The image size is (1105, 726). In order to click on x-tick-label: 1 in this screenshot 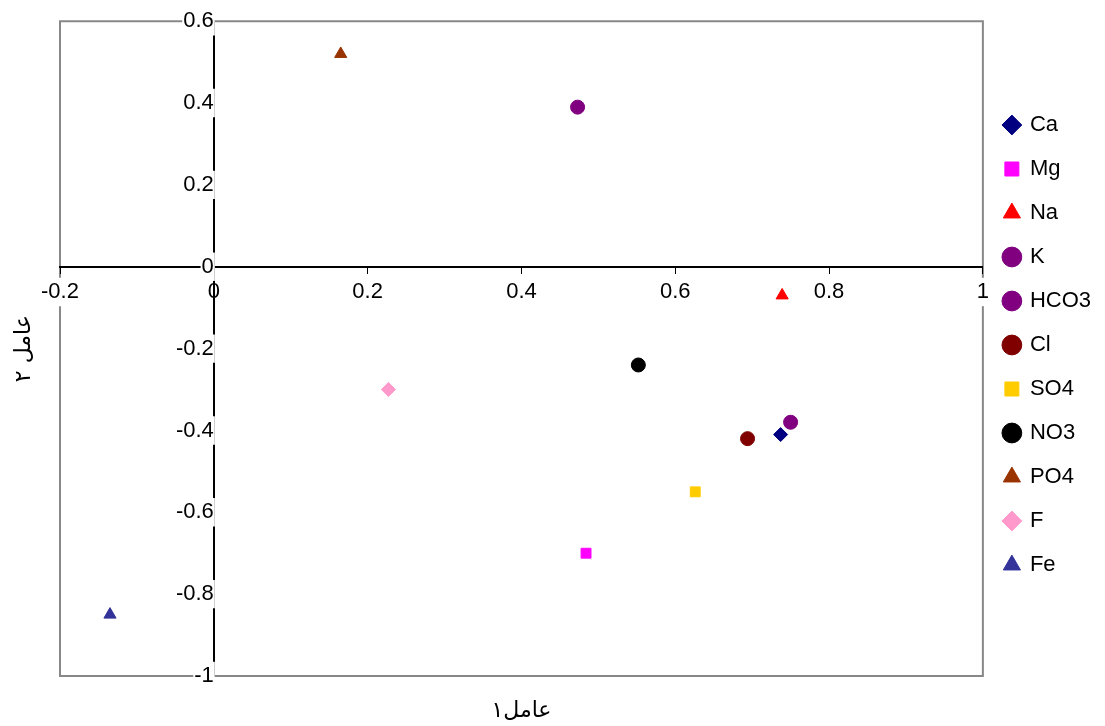, I will do `click(982, 291)`.